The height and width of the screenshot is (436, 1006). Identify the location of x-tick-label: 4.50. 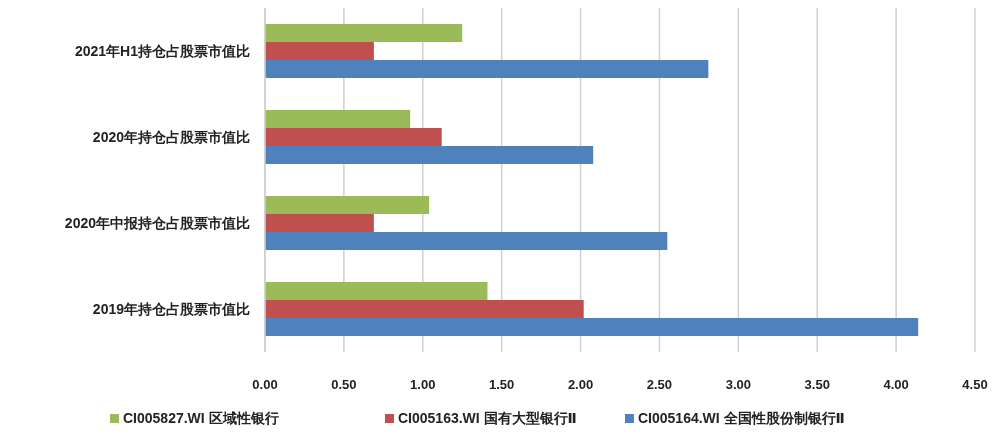
(975, 384).